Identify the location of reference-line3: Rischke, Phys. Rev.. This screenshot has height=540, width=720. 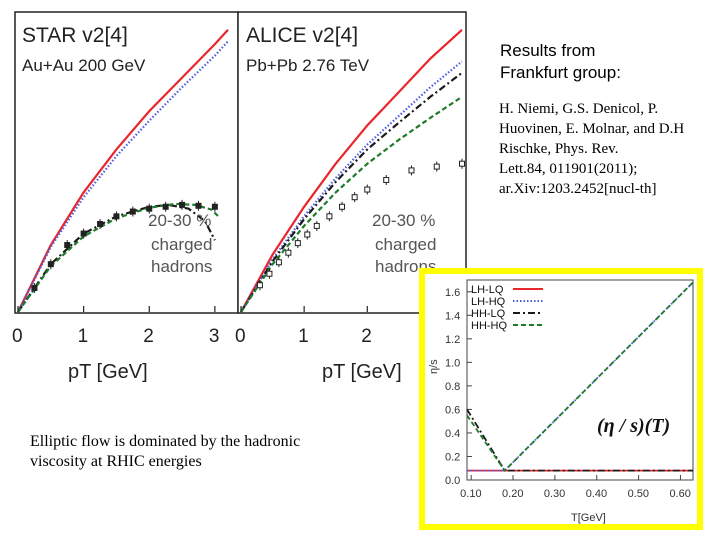
(559, 149).